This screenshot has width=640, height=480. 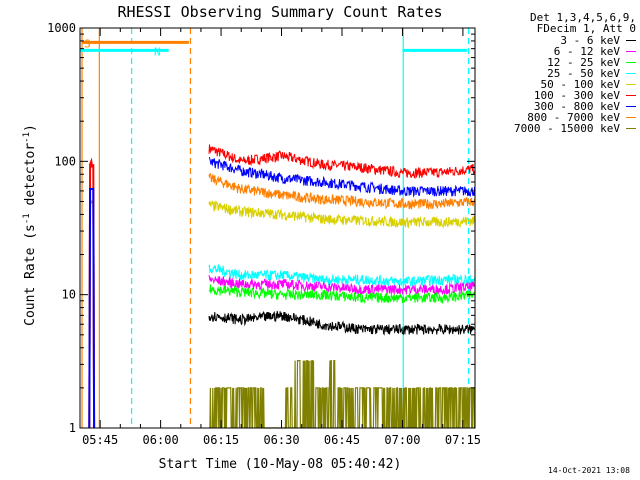 I want to click on legend-entry-100-300-kev: 100 - 300 keV, so click(x=558, y=95).